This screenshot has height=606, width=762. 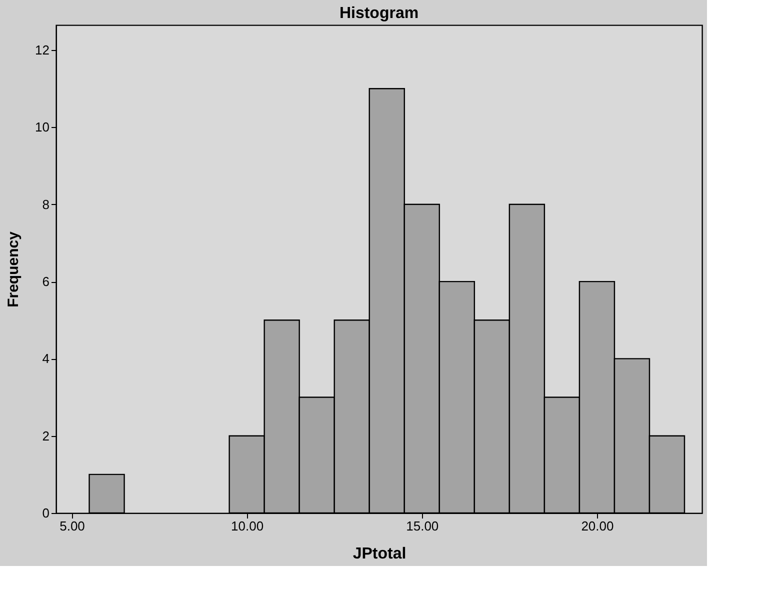 I want to click on y-tick-label: 0, so click(x=46, y=513).